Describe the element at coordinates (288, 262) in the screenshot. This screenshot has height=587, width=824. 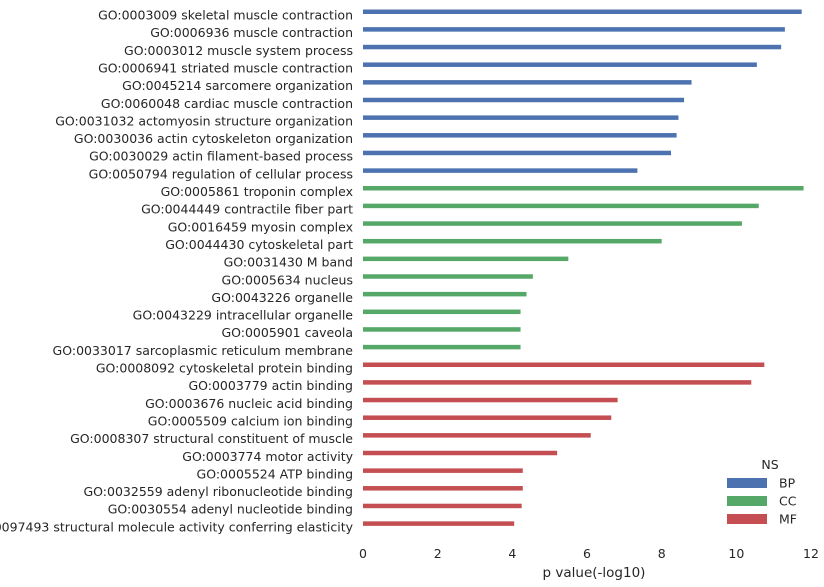
I see `category-label: GO:0031430 M band` at that location.